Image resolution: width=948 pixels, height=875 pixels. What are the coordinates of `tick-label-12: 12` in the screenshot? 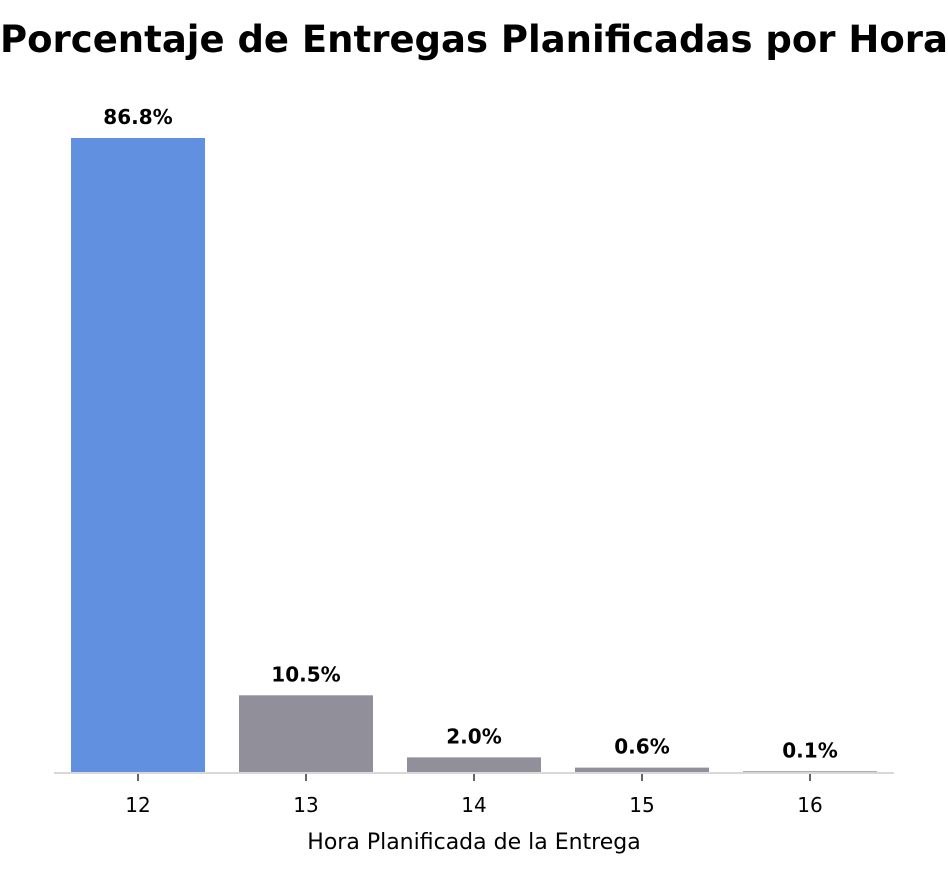 It's located at (137, 805).